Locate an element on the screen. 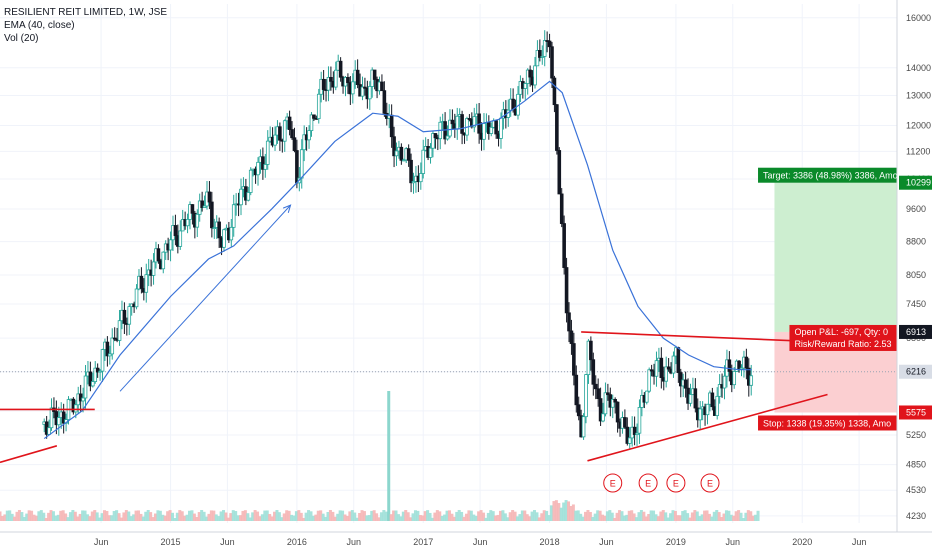 This screenshot has height=550, width=932. chart-title: RESILIENT REIT LIMITED, 1W, JSE is located at coordinates (86, 12).